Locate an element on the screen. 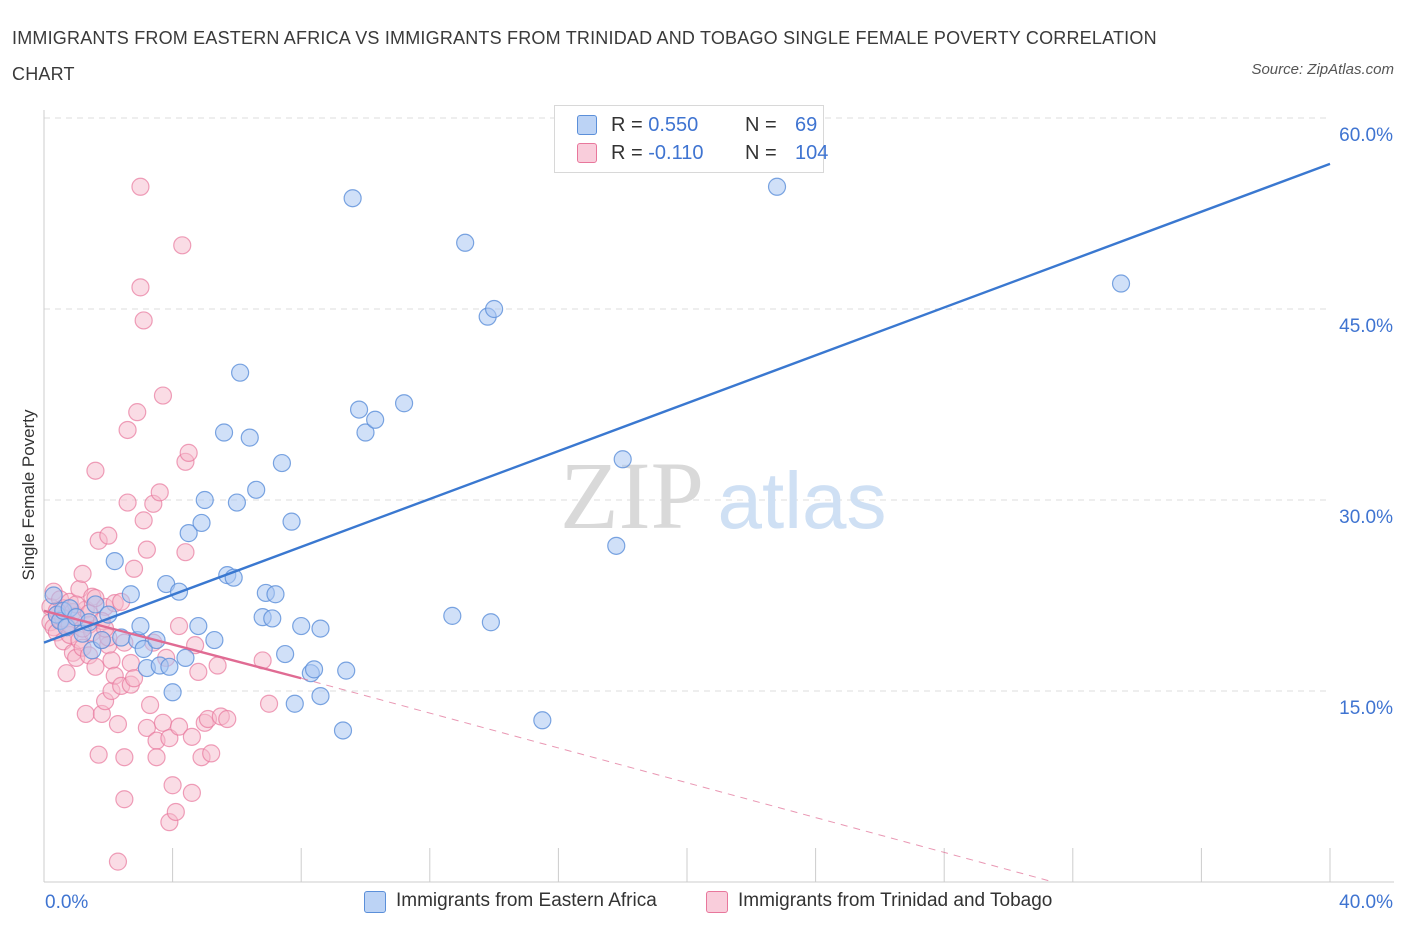 The height and width of the screenshot is (930, 1406). trinidad-trend-line is located at coordinates (172, 644).